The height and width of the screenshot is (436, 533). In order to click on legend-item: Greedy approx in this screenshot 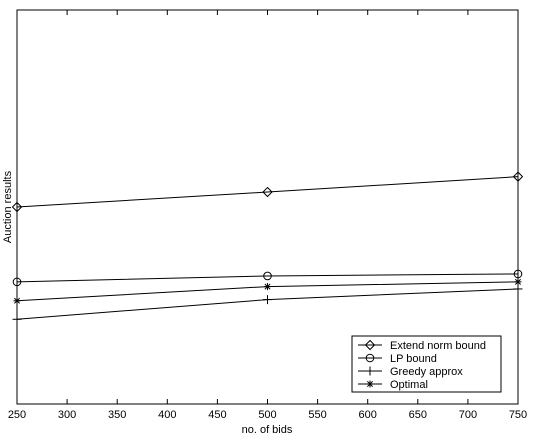, I will do `click(410, 372)`.